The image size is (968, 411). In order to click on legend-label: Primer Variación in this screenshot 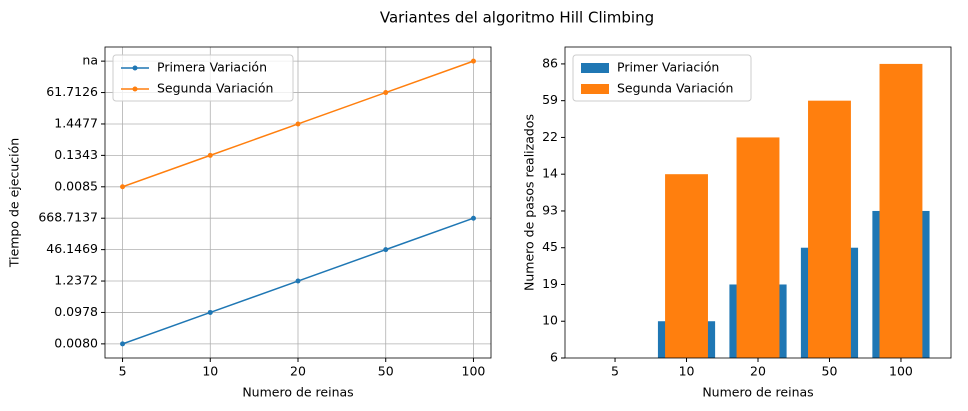, I will do `click(668, 67)`.